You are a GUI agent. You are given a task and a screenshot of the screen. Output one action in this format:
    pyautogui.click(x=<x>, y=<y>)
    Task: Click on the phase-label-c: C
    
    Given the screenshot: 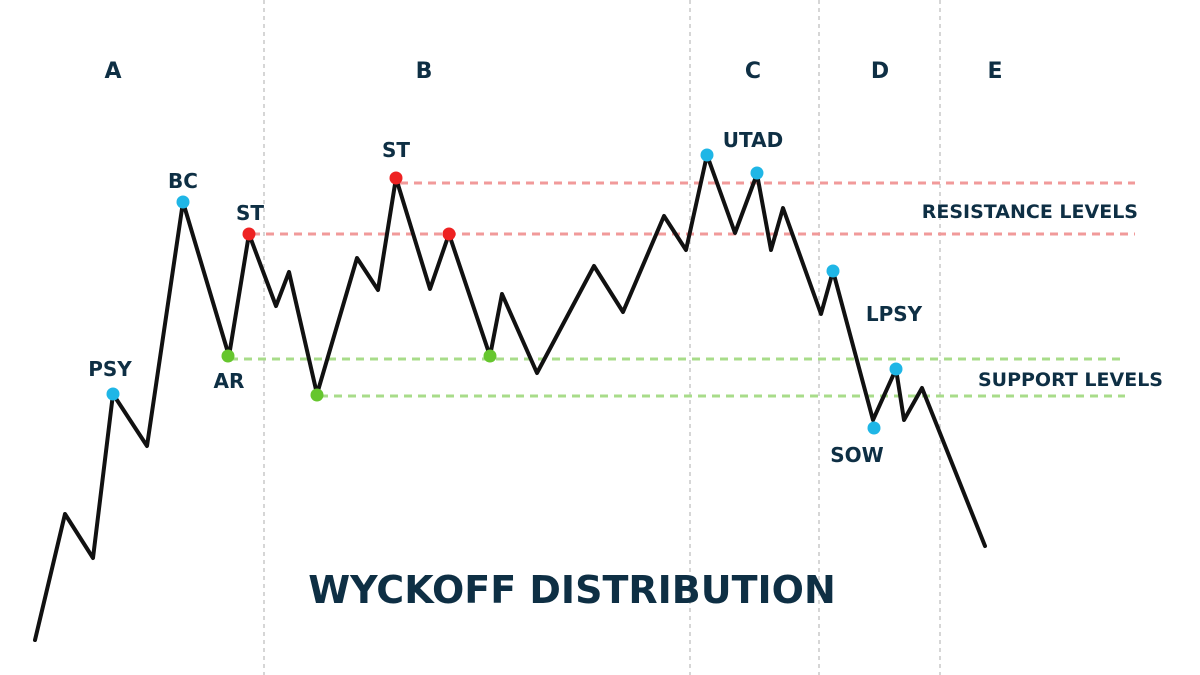 What is the action you would take?
    pyautogui.click(x=753, y=71)
    